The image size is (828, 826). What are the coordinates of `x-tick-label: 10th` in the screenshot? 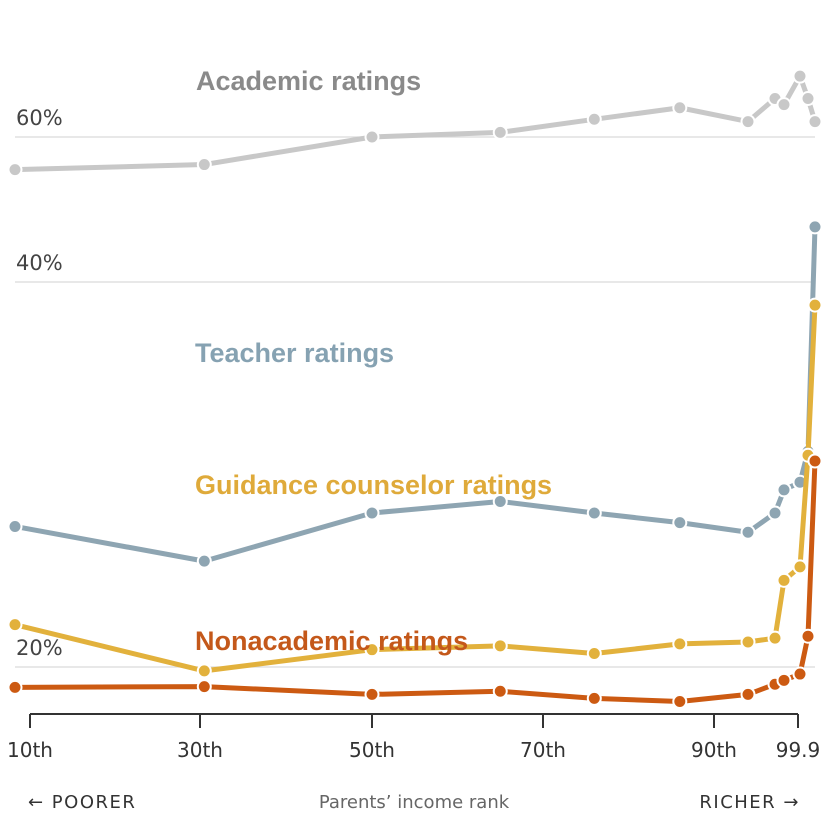 It's located at (30, 750).